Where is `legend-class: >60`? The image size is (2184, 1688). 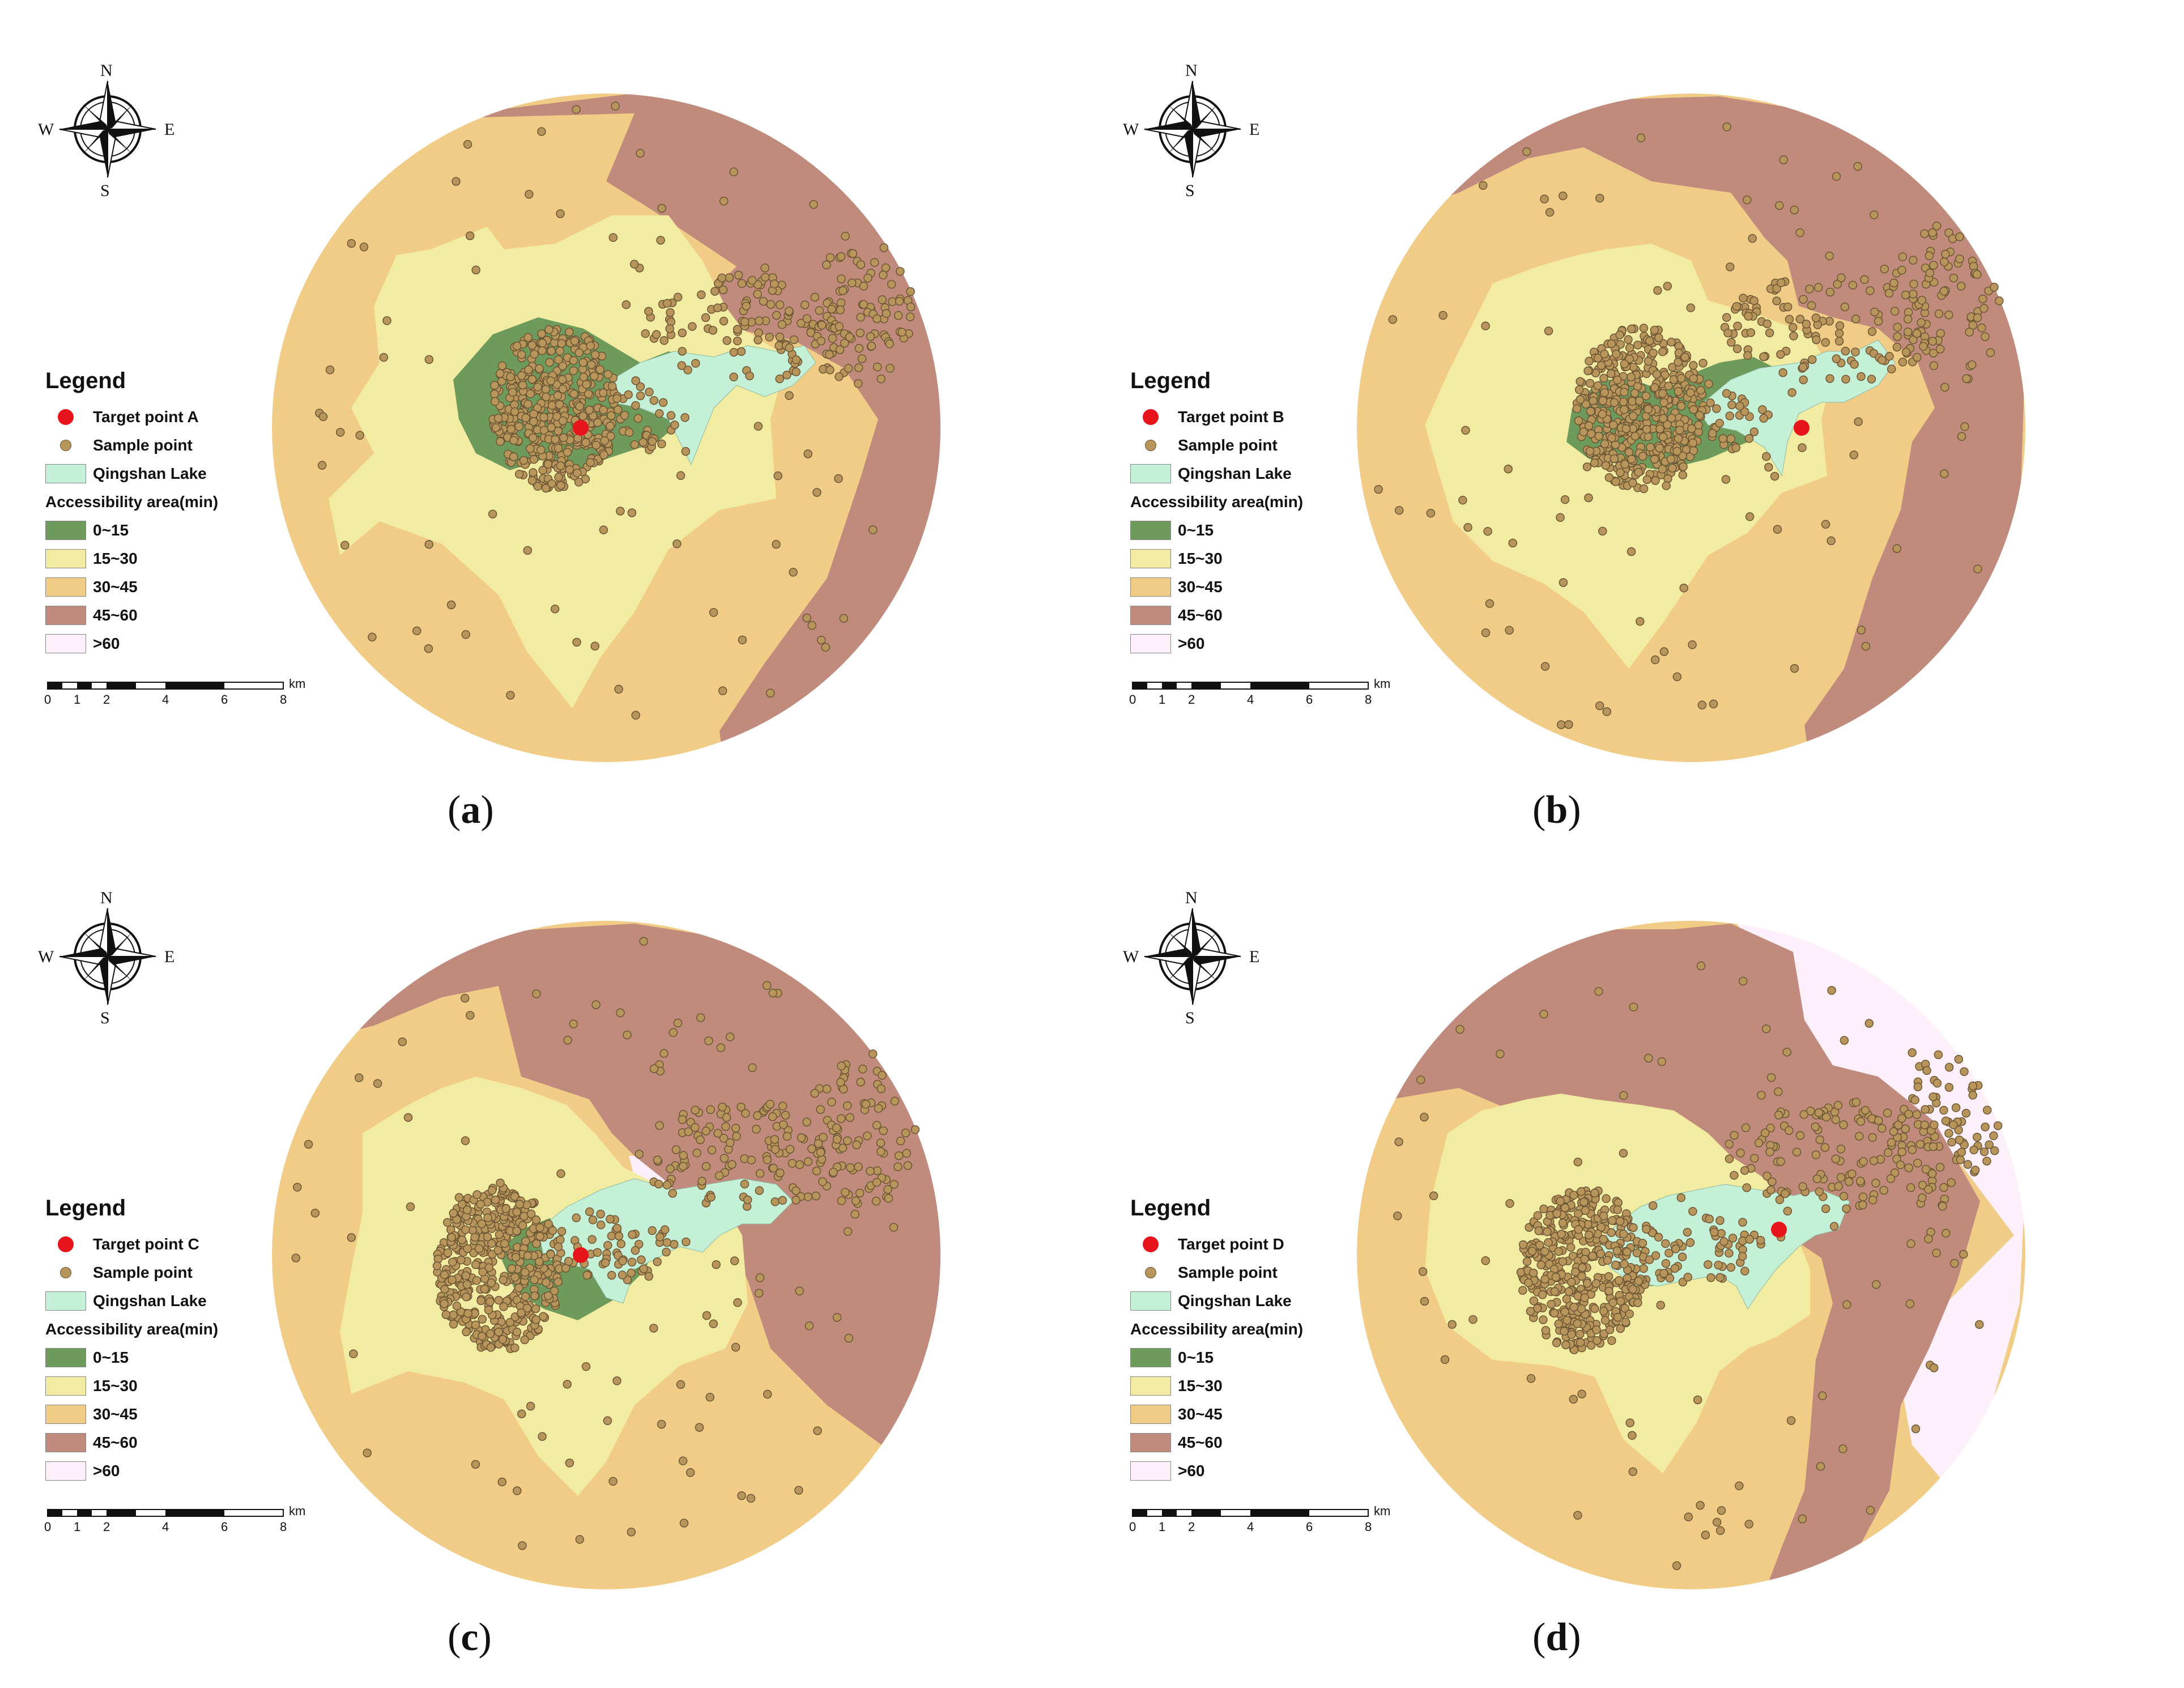
legend-class: >60 is located at coordinates (175, 1471).